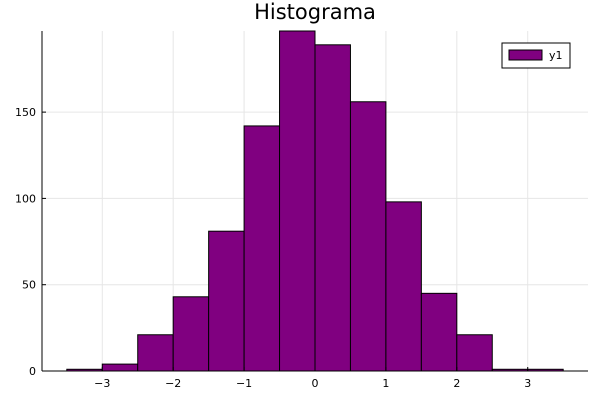 This screenshot has width=600, height=400. What do you see at coordinates (315, 12) in the screenshot?
I see `chart-title: Histograma` at bounding box center [315, 12].